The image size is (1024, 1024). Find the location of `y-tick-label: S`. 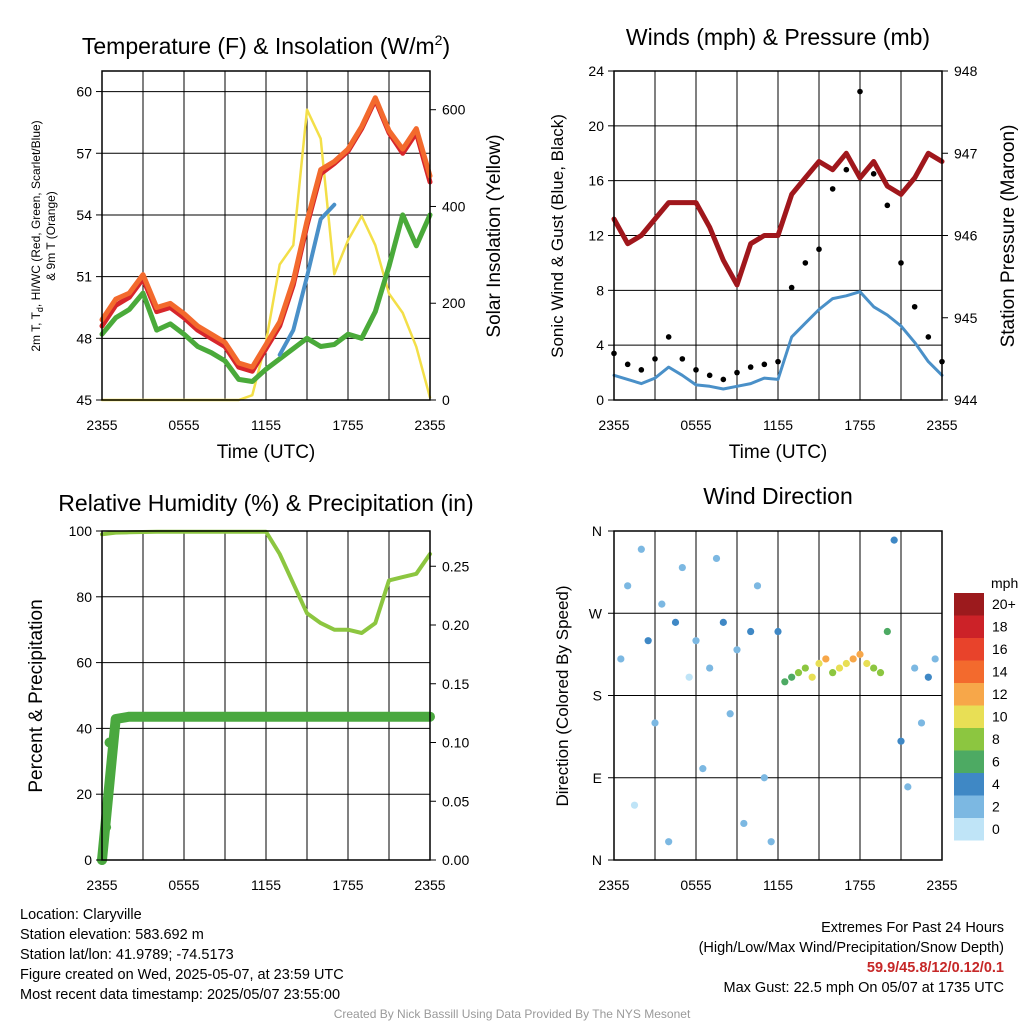

y-tick-label: S is located at coordinates (597, 696).